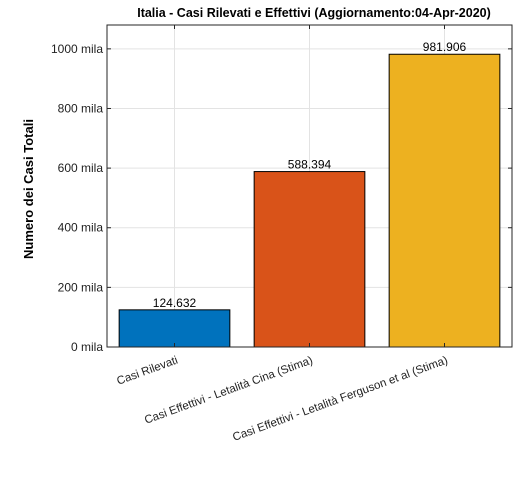  Describe the element at coordinates (81, 168) in the screenshot. I see `y-tick-label: 600 mila` at that location.